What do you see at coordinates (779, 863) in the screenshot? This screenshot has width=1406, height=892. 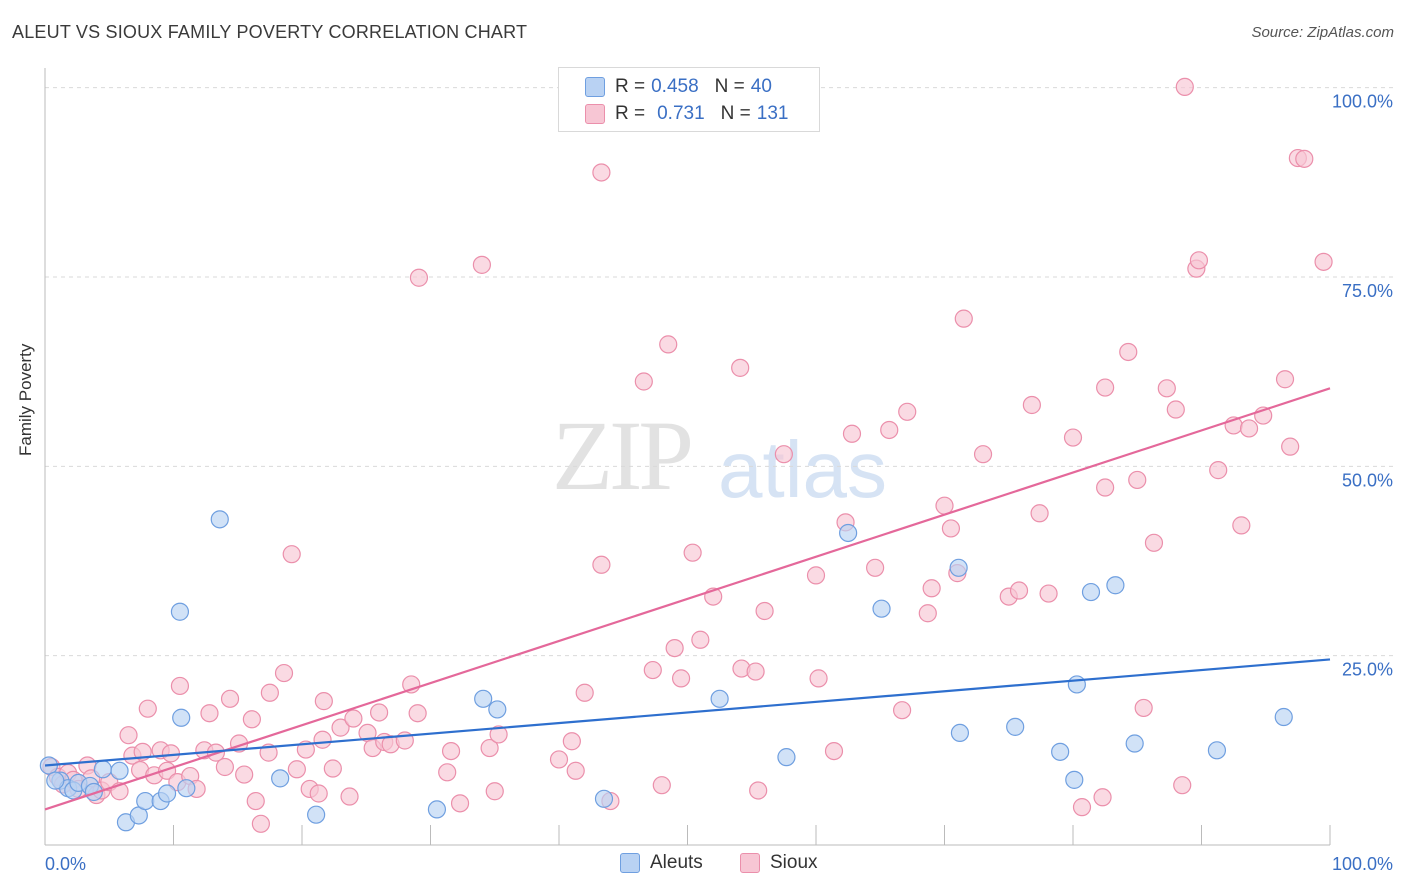 I see `legend-item-sioux: Sioux` at bounding box center [779, 863].